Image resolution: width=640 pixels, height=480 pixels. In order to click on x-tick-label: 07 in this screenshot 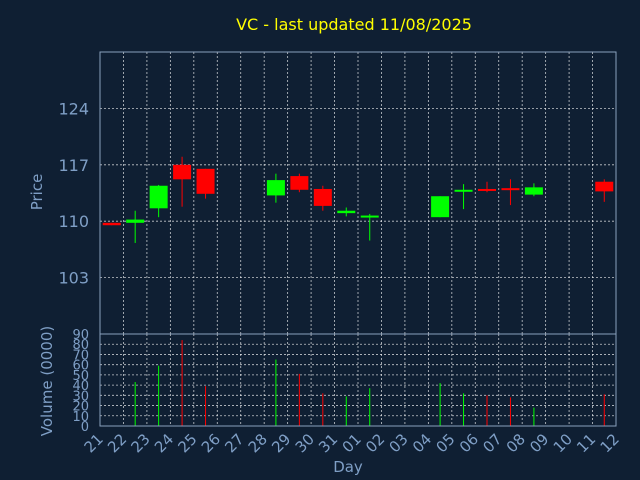, I will do `click(492, 443)`.